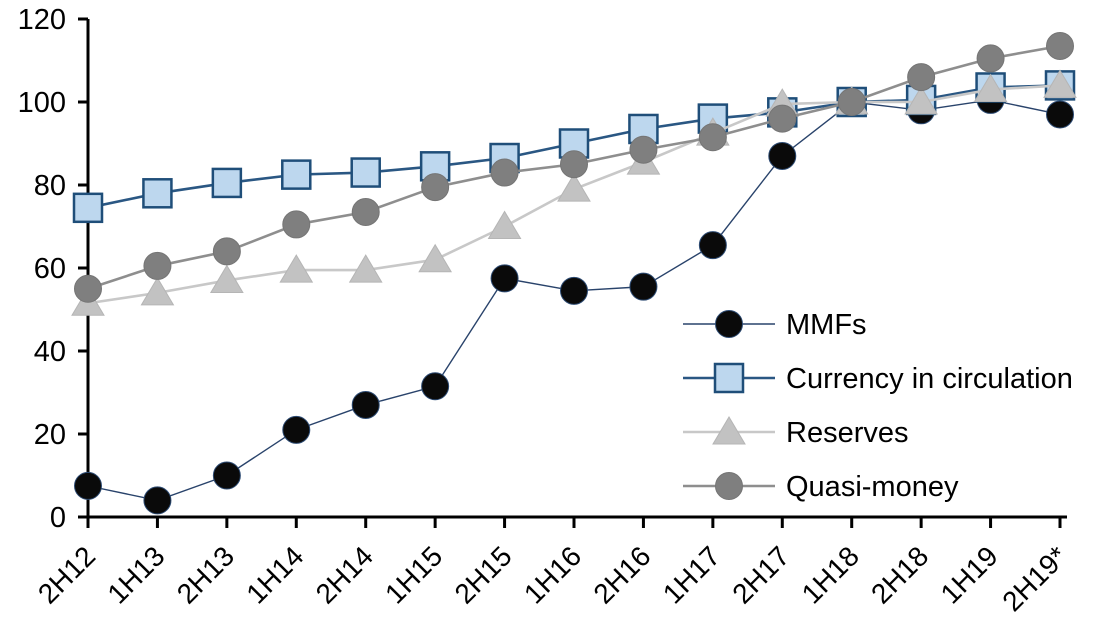  I want to click on x-tick-label: 2H13, so click(205, 574).